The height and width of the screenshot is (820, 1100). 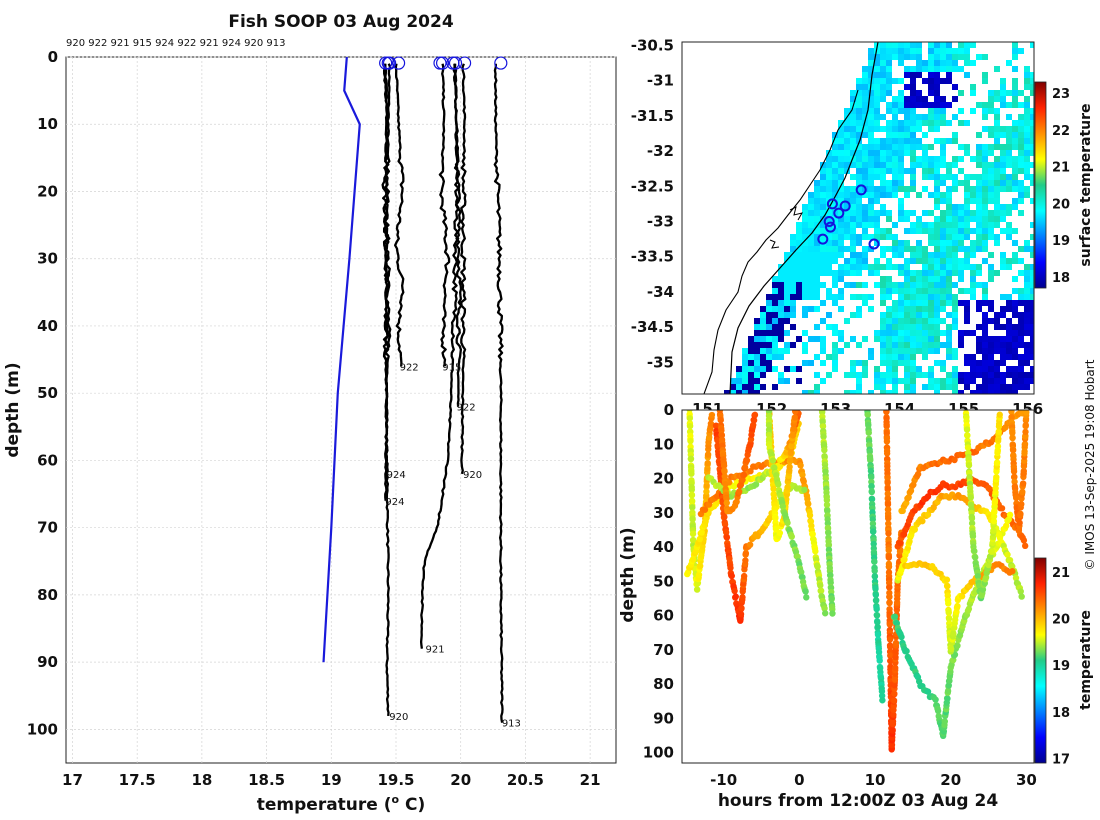 What do you see at coordinates (660, 81) in the screenshot?
I see `lat-tick-label: -31` at bounding box center [660, 81].